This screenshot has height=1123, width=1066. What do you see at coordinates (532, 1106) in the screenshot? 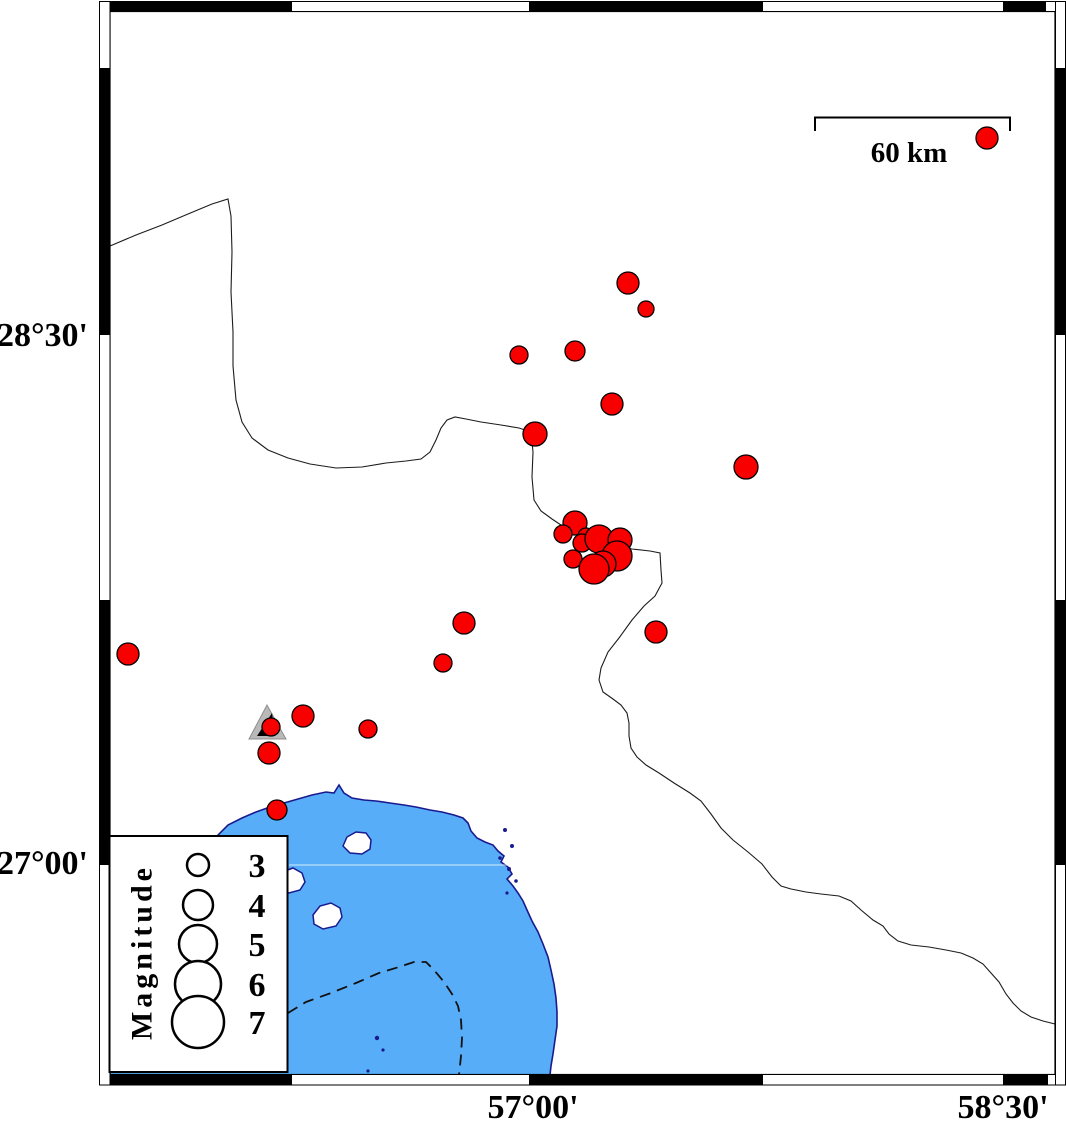
I see `lon-label-57-00: 57°00'` at bounding box center [532, 1106].